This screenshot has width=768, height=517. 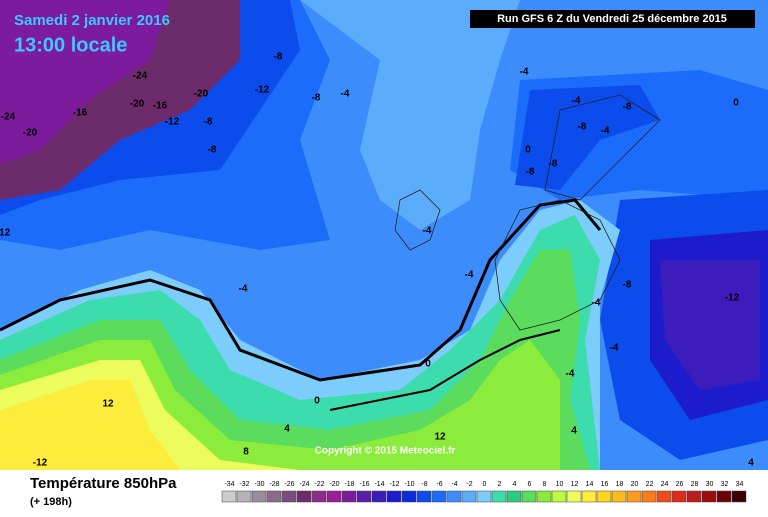 What do you see at coordinates (445, 370) in the screenshot?
I see `zero-isotherm` at bounding box center [445, 370].